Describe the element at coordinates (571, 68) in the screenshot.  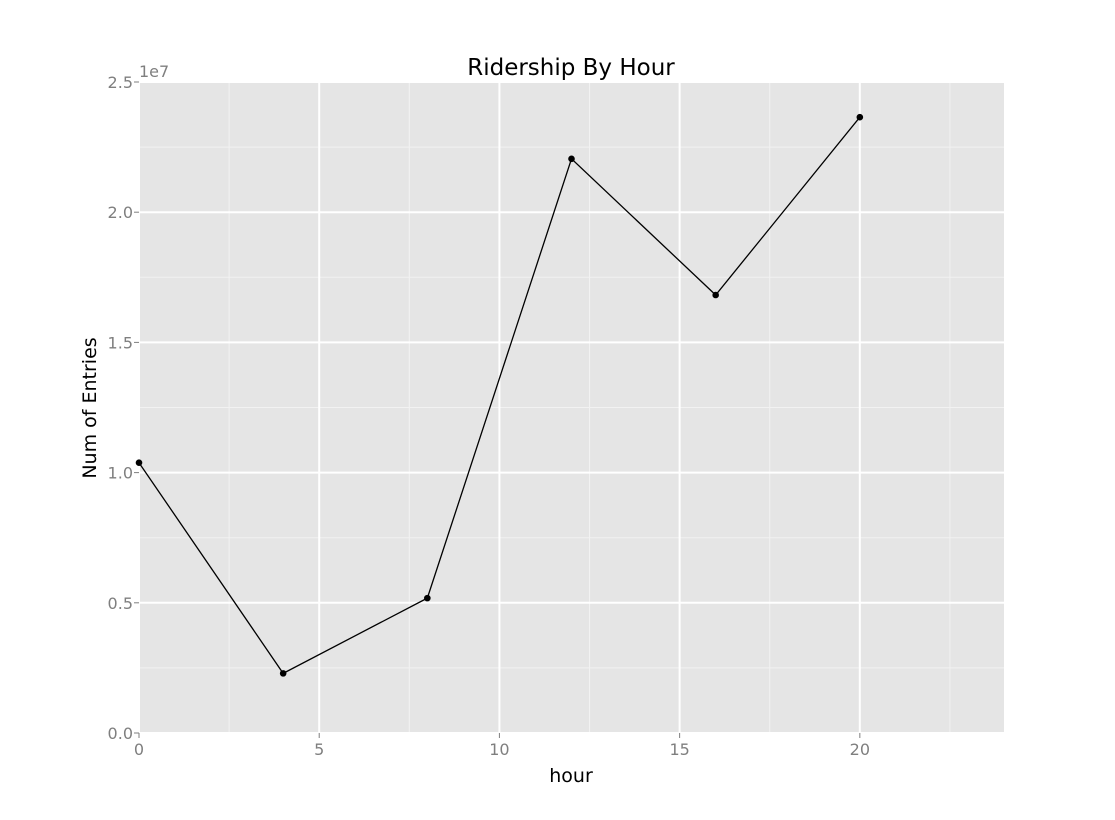
I see `chart-title: Ridership By Hour` at that location.